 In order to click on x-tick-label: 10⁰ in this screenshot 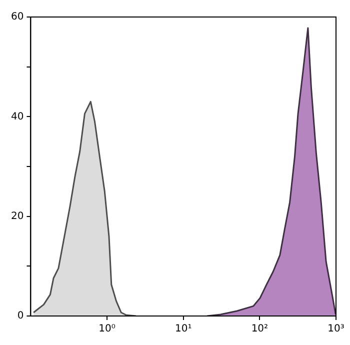, I will do `click(107, 329)`.